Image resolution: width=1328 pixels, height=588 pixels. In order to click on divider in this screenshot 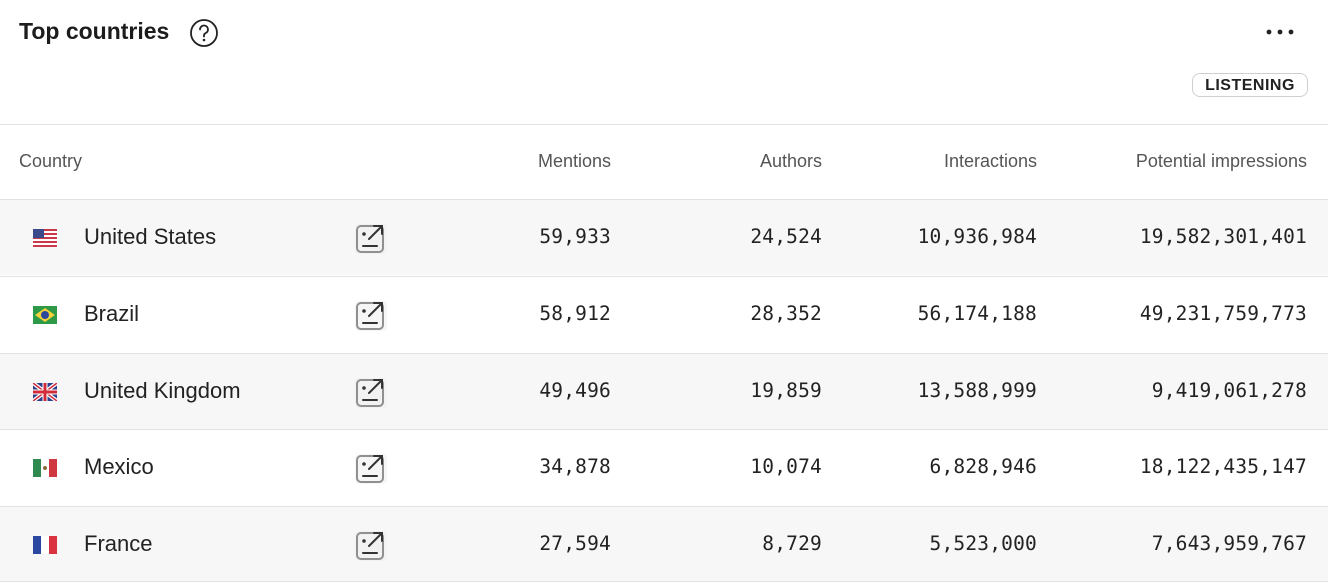, I will do `click(664, 124)`.